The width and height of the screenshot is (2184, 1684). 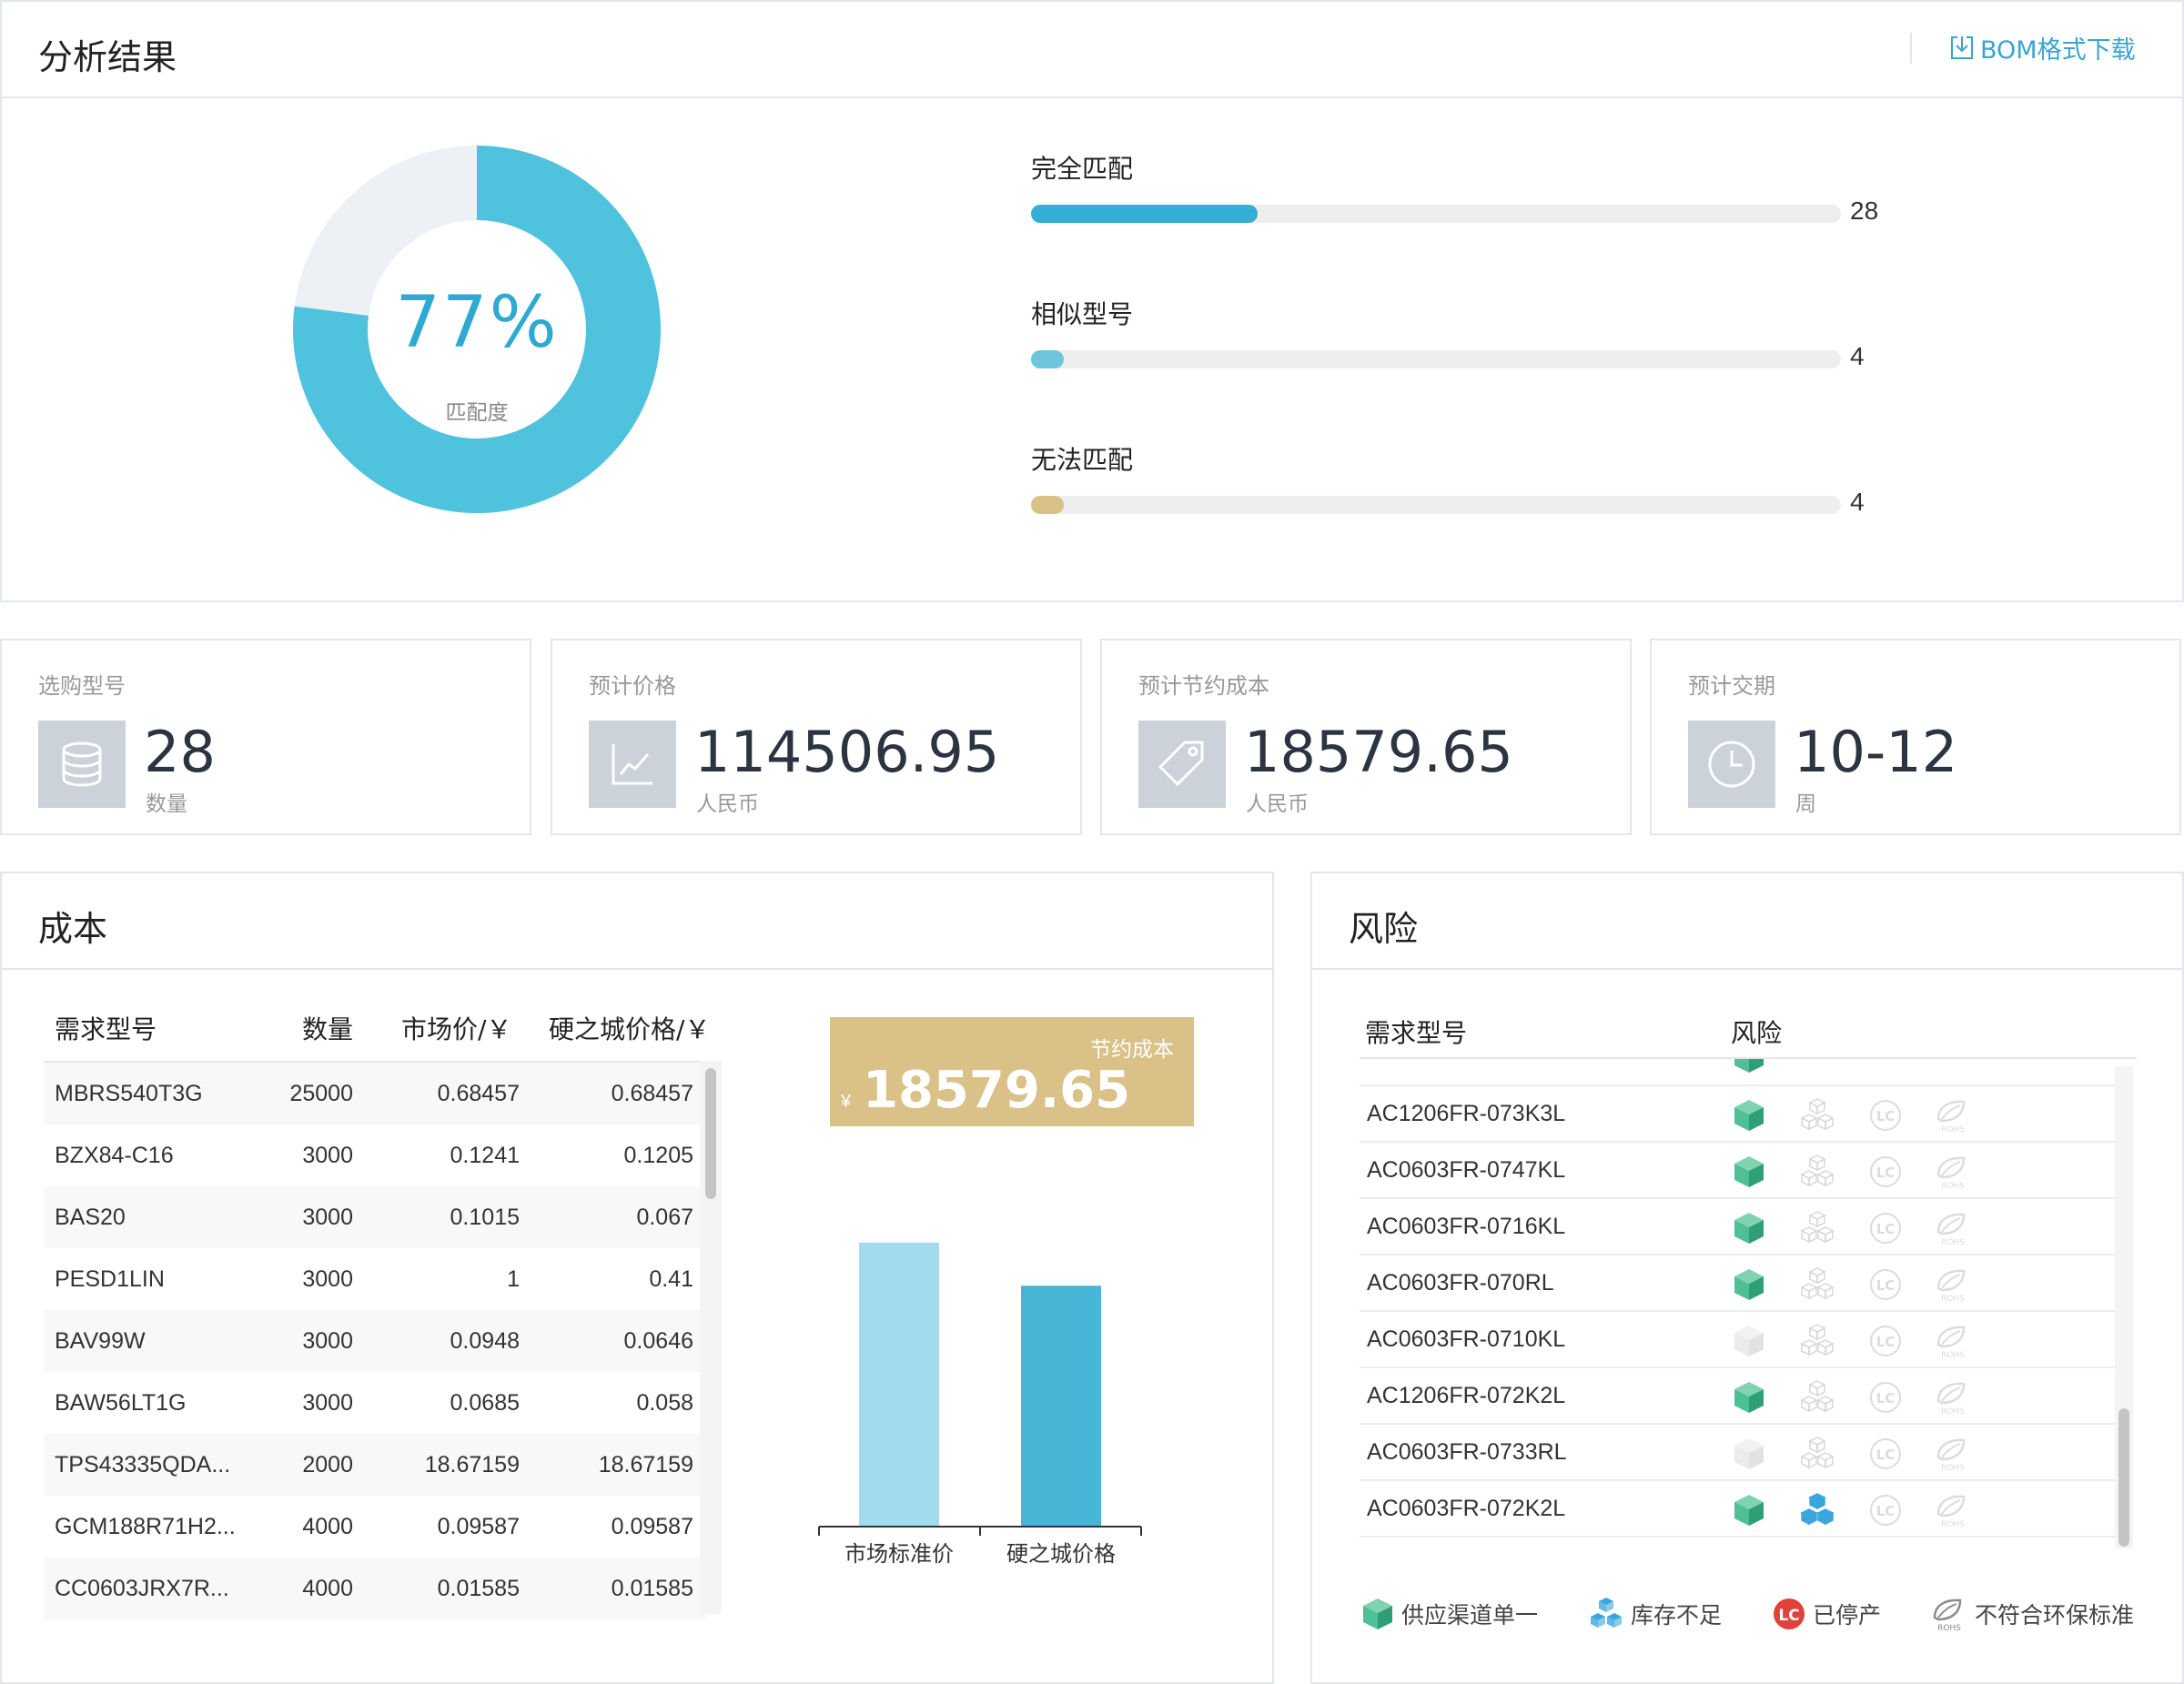 I want to click on cell-quantity: 4000, so click(x=327, y=1526).